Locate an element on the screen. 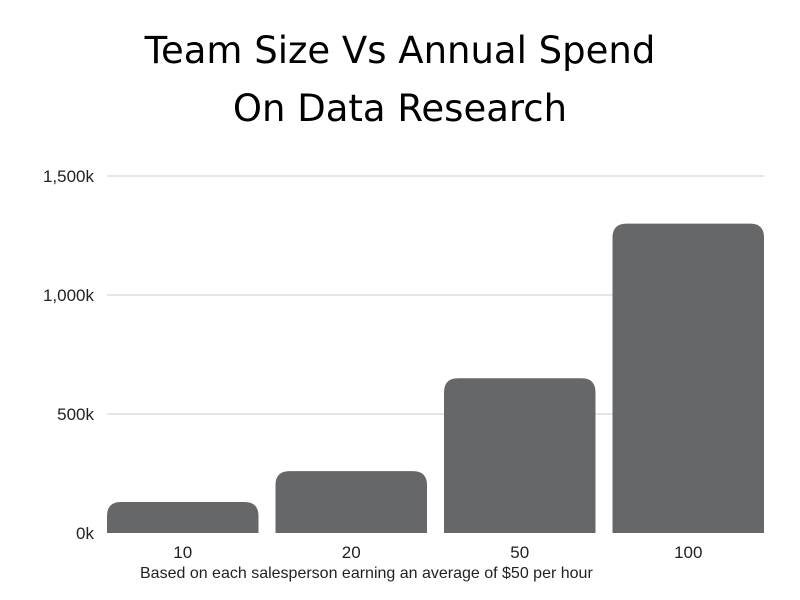 Image resolution: width=800 pixels, height=600 pixels. y-tick-label-2: 1,000k is located at coordinates (69, 295).